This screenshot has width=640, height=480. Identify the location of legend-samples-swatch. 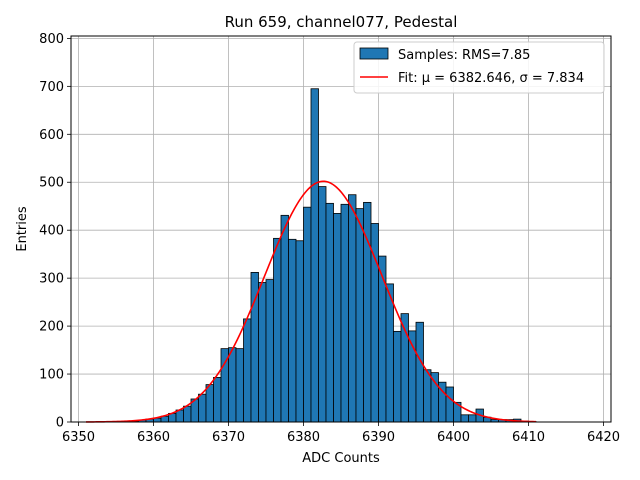
(374, 53).